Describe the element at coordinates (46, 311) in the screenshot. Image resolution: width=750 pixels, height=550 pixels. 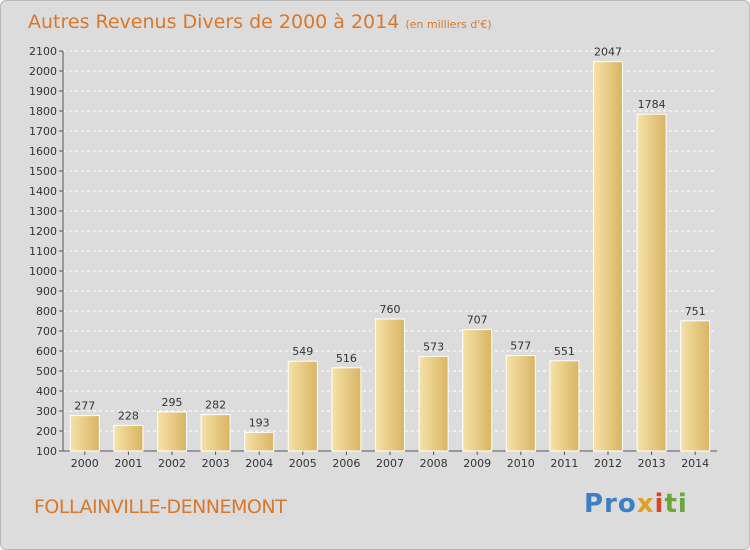
I see `y-tick-label: 800` at that location.